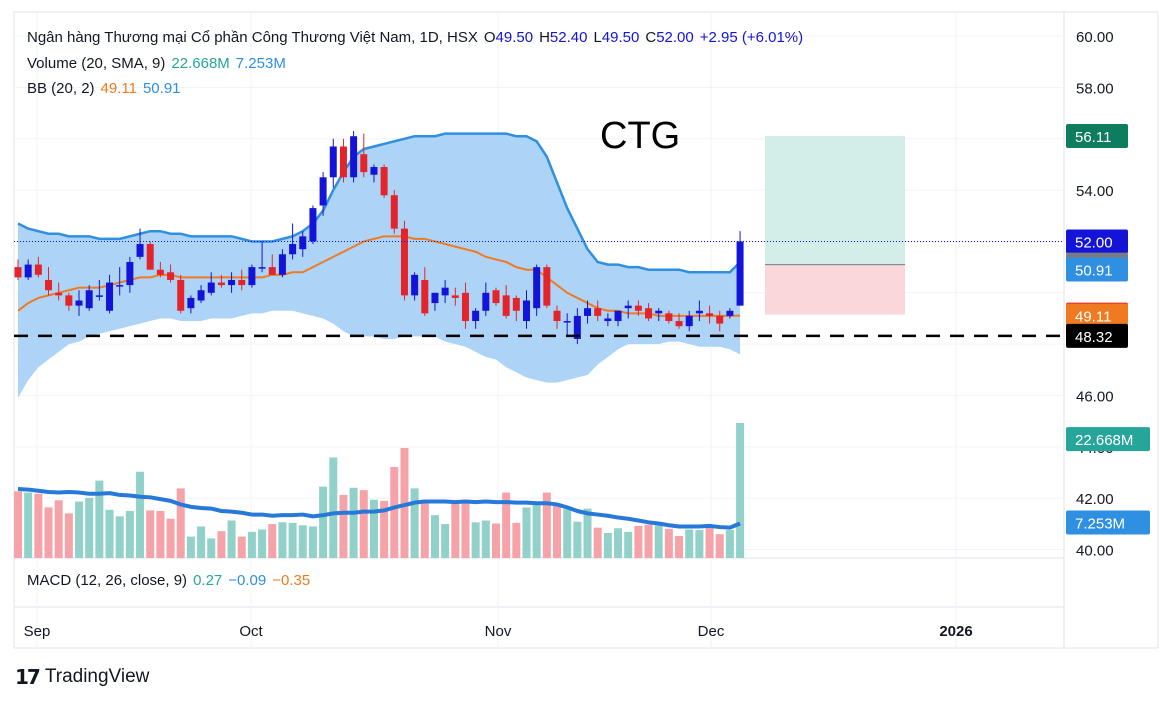  Describe the element at coordinates (1095, 551) in the screenshot. I see `y-tick-label: 40.00` at that location.